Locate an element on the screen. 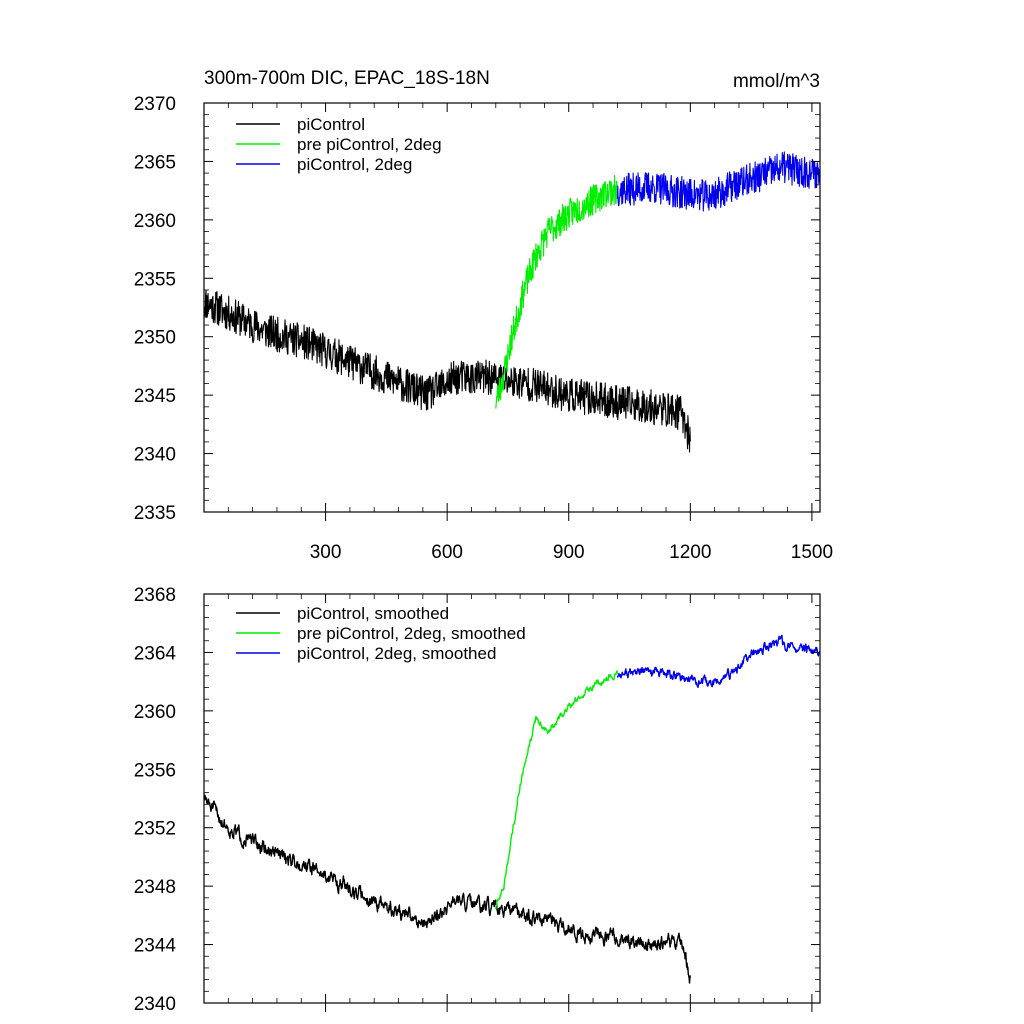 The height and width of the screenshot is (1024, 1024). top-y-tick-label: 2340 is located at coordinates (155, 455).